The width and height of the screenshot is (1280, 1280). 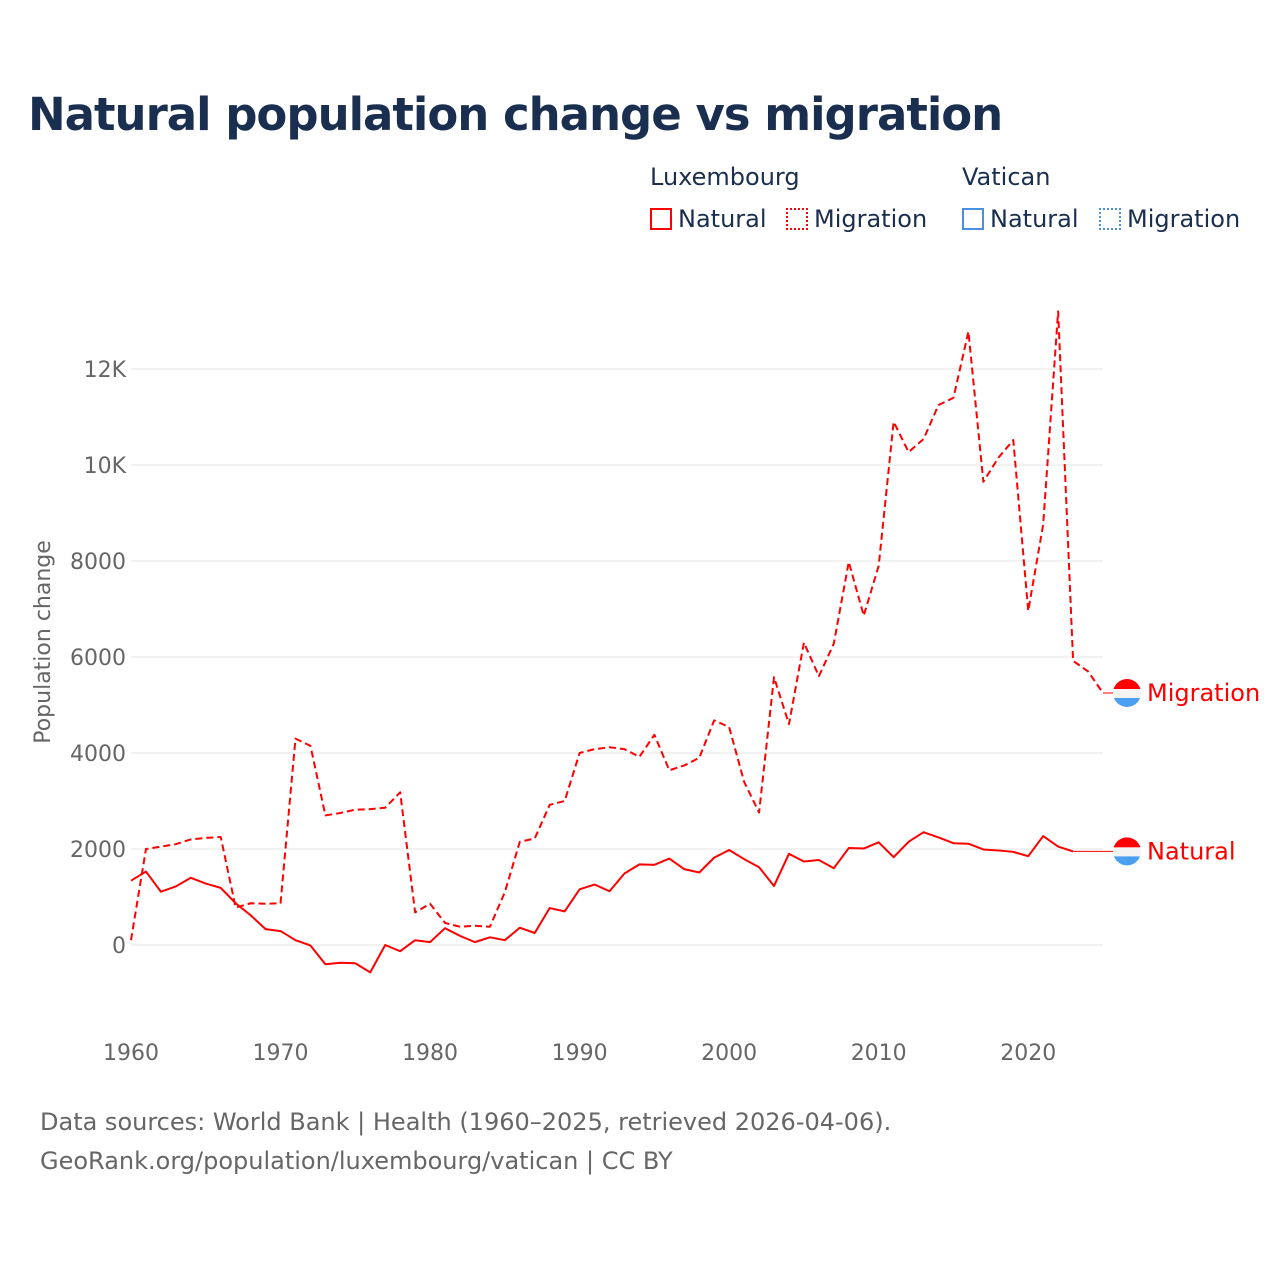 I want to click on y-axis-label: Population change, so click(x=43, y=642).